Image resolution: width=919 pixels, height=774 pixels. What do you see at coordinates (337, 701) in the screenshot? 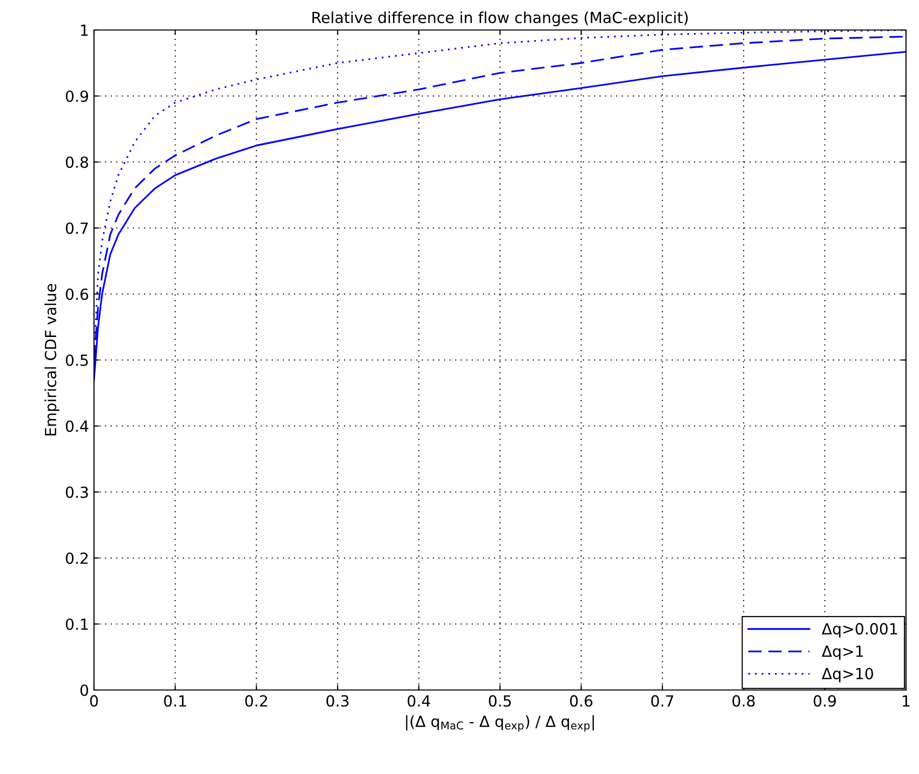
I see `x-tick-label: 0.3` at bounding box center [337, 701].